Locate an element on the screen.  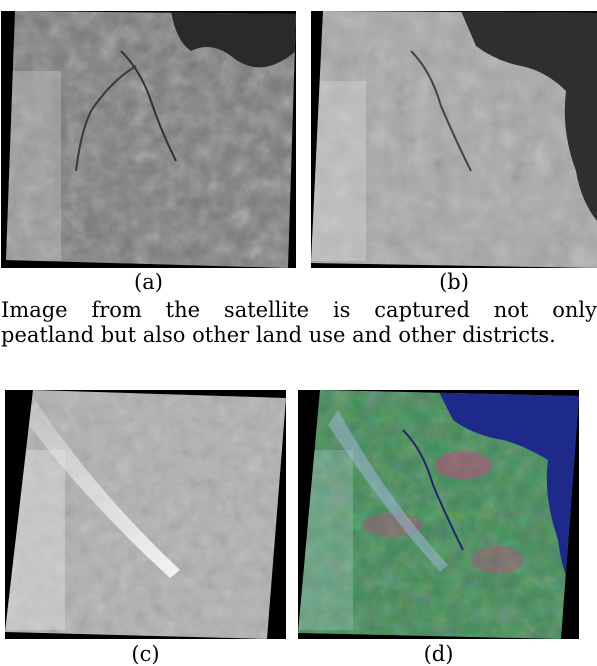
caption-d: (d) is located at coordinates (438, 654).